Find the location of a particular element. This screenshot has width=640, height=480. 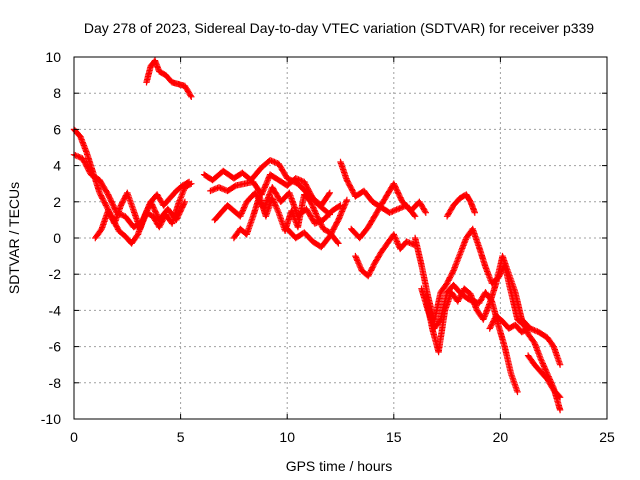

y-tick-label: -10 is located at coordinates (51, 419).